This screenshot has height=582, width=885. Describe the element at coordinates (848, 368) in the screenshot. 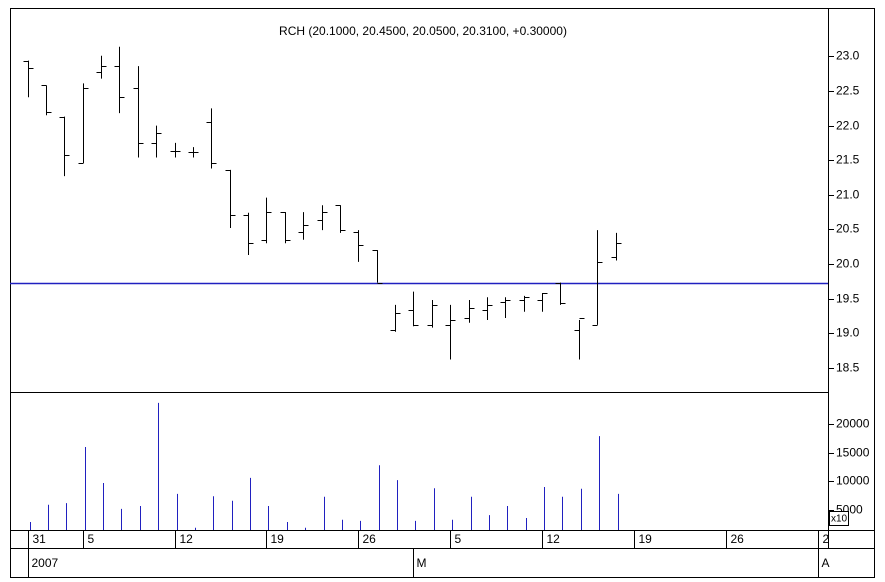

I see `y-tick-label: 18.5` at that location.